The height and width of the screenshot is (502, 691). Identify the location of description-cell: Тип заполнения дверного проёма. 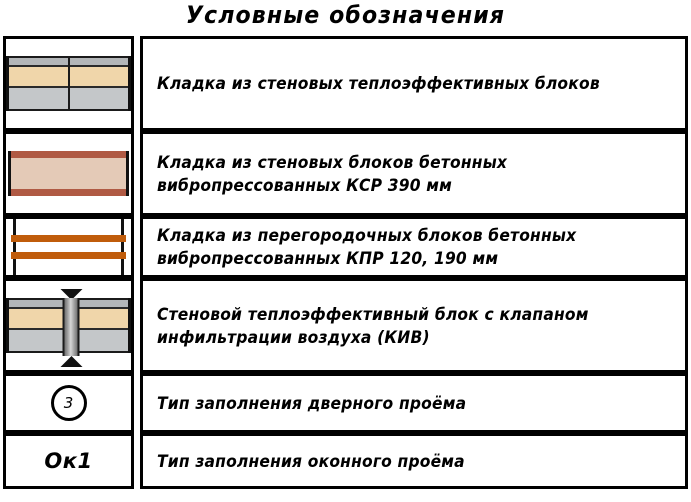
(414, 403).